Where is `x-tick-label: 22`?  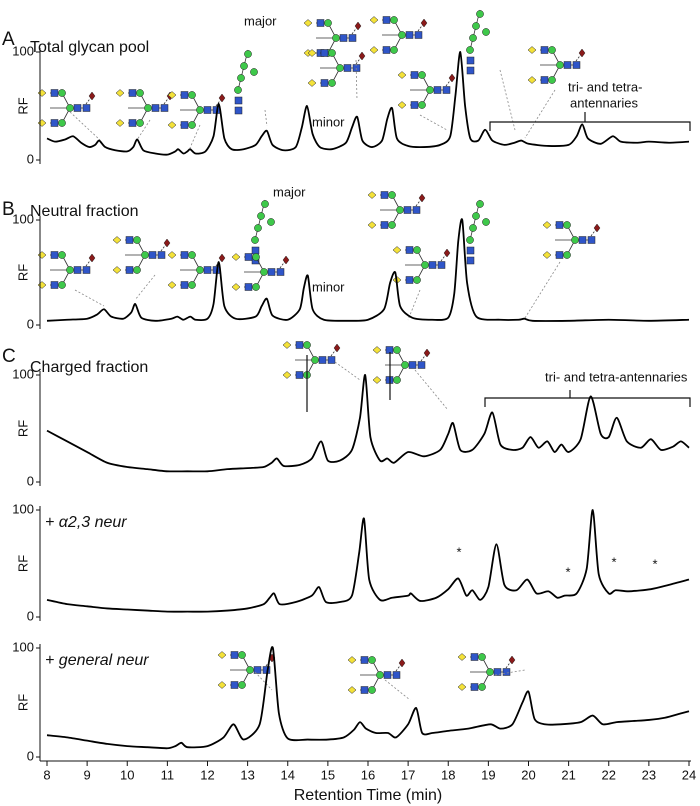 x-tick-label: 22 is located at coordinates (609, 774).